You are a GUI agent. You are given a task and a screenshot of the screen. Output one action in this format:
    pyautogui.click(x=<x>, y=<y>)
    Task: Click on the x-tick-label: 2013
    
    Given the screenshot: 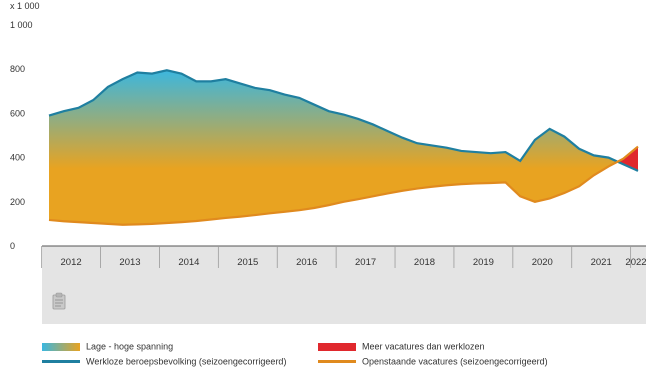 What is the action you would take?
    pyautogui.click(x=129, y=262)
    